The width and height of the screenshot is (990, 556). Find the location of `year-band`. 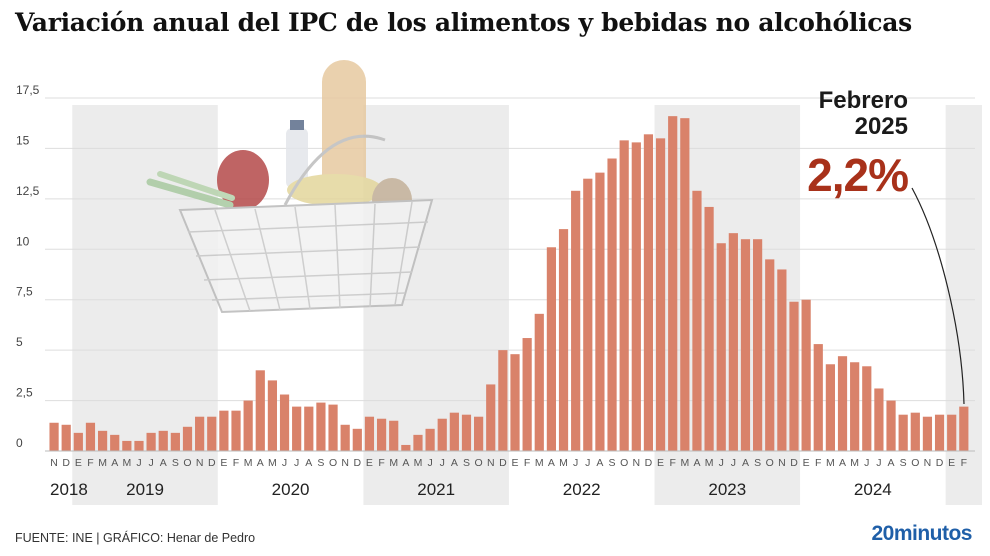

year-band is located at coordinates (727, 305).